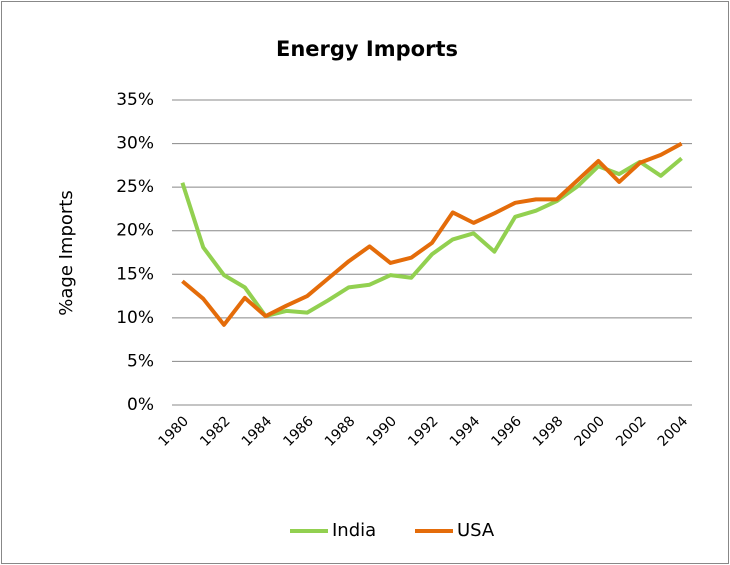  What do you see at coordinates (354, 530) in the screenshot?
I see `legend-label: India` at bounding box center [354, 530].